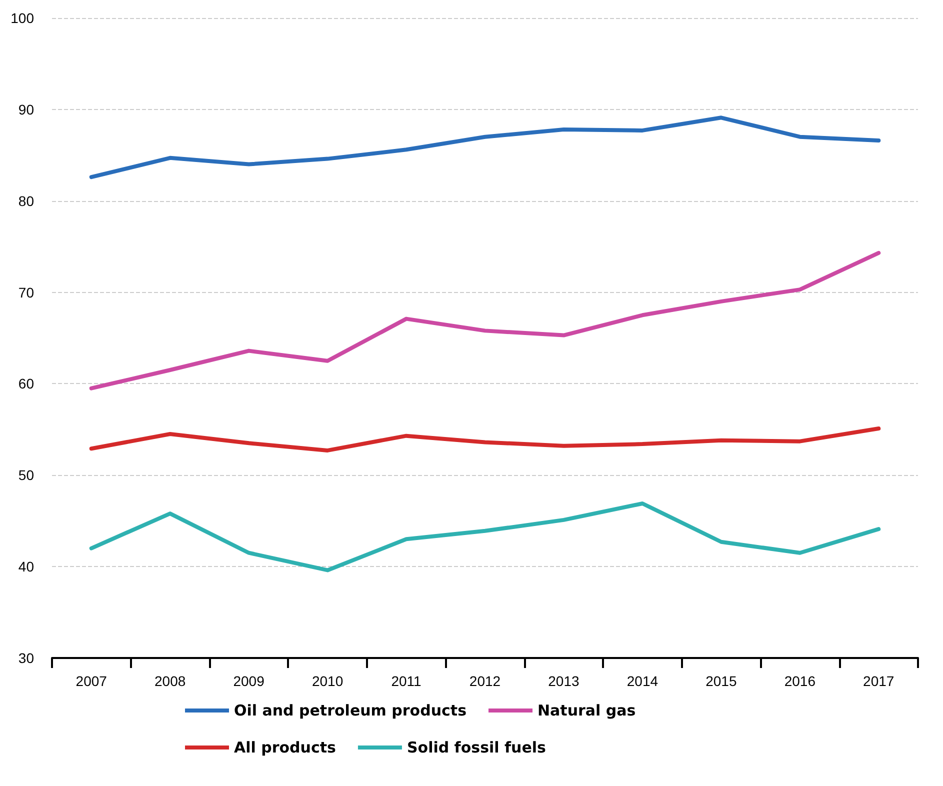 This screenshot has width=943, height=786. I want to click on y-tick-label: 80, so click(26, 200).